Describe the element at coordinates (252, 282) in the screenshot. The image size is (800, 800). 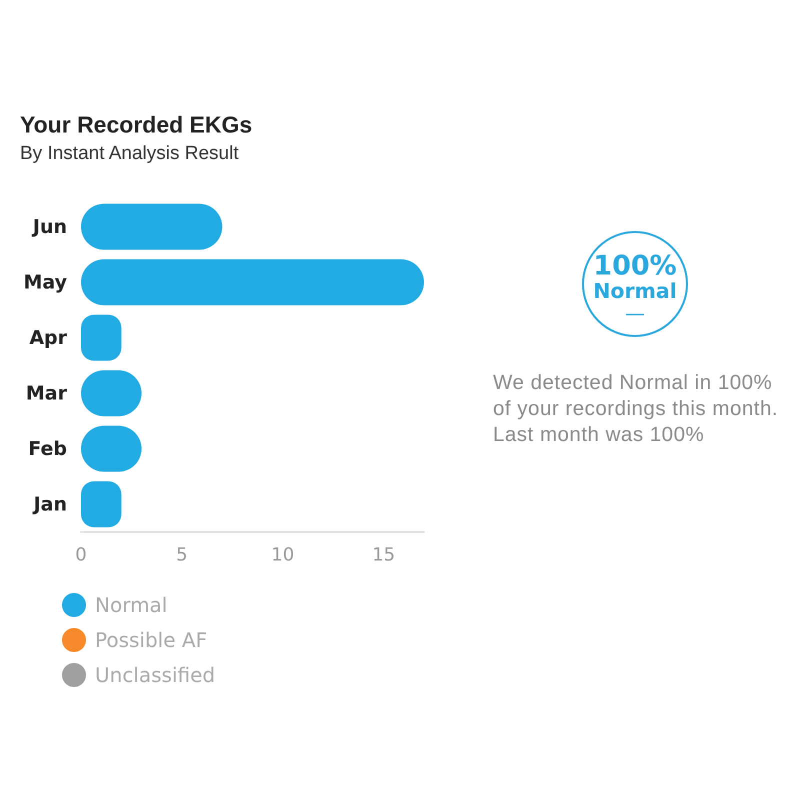
I see `bar` at that location.